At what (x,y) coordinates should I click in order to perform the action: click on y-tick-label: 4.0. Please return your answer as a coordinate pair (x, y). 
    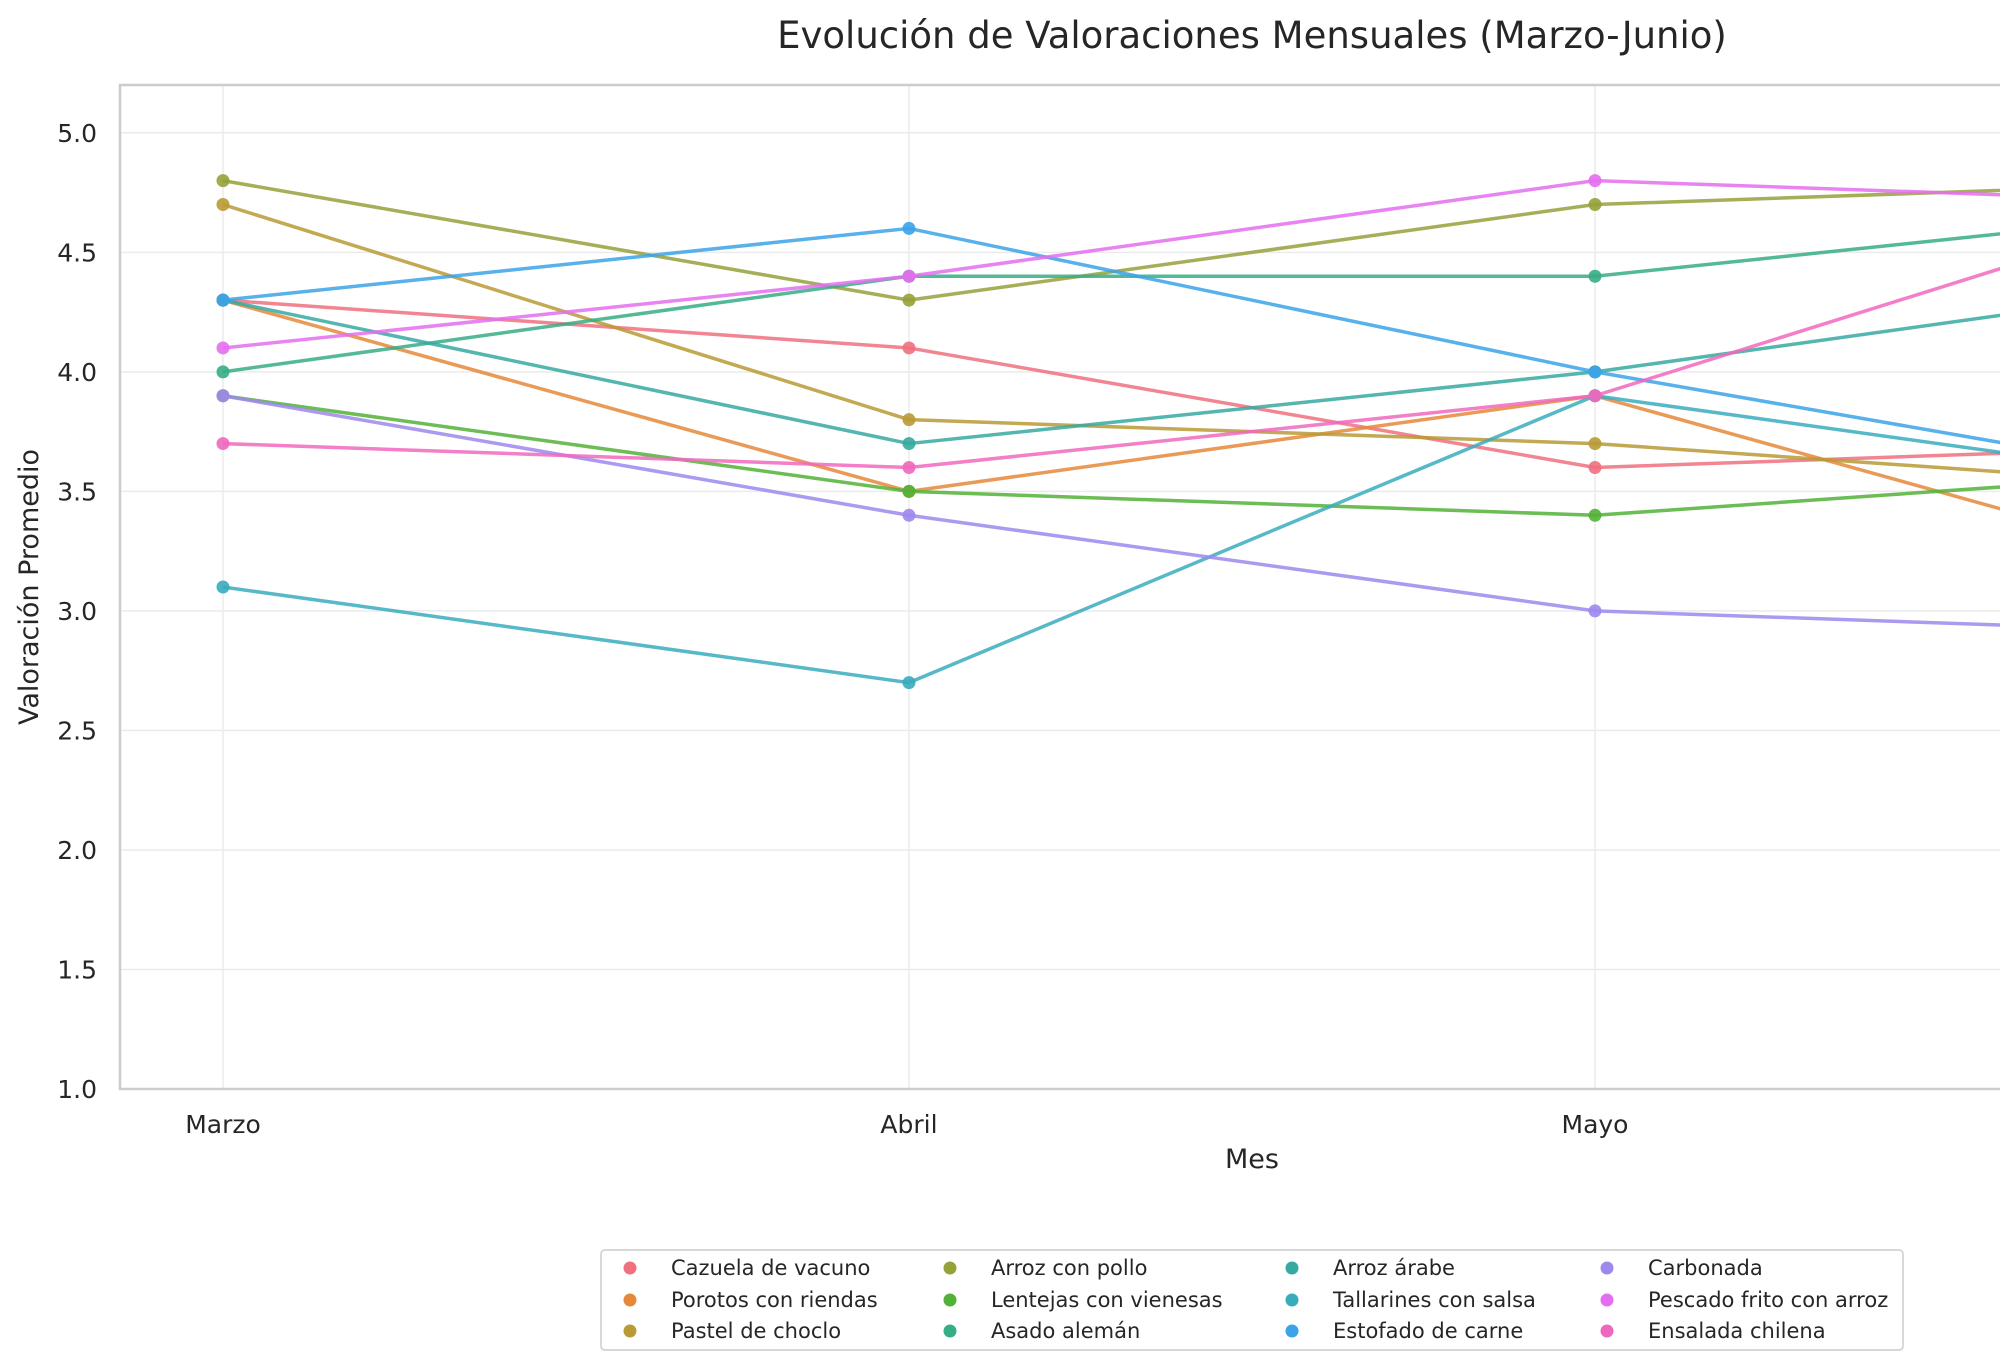
    Looking at the image, I should click on (77, 372).